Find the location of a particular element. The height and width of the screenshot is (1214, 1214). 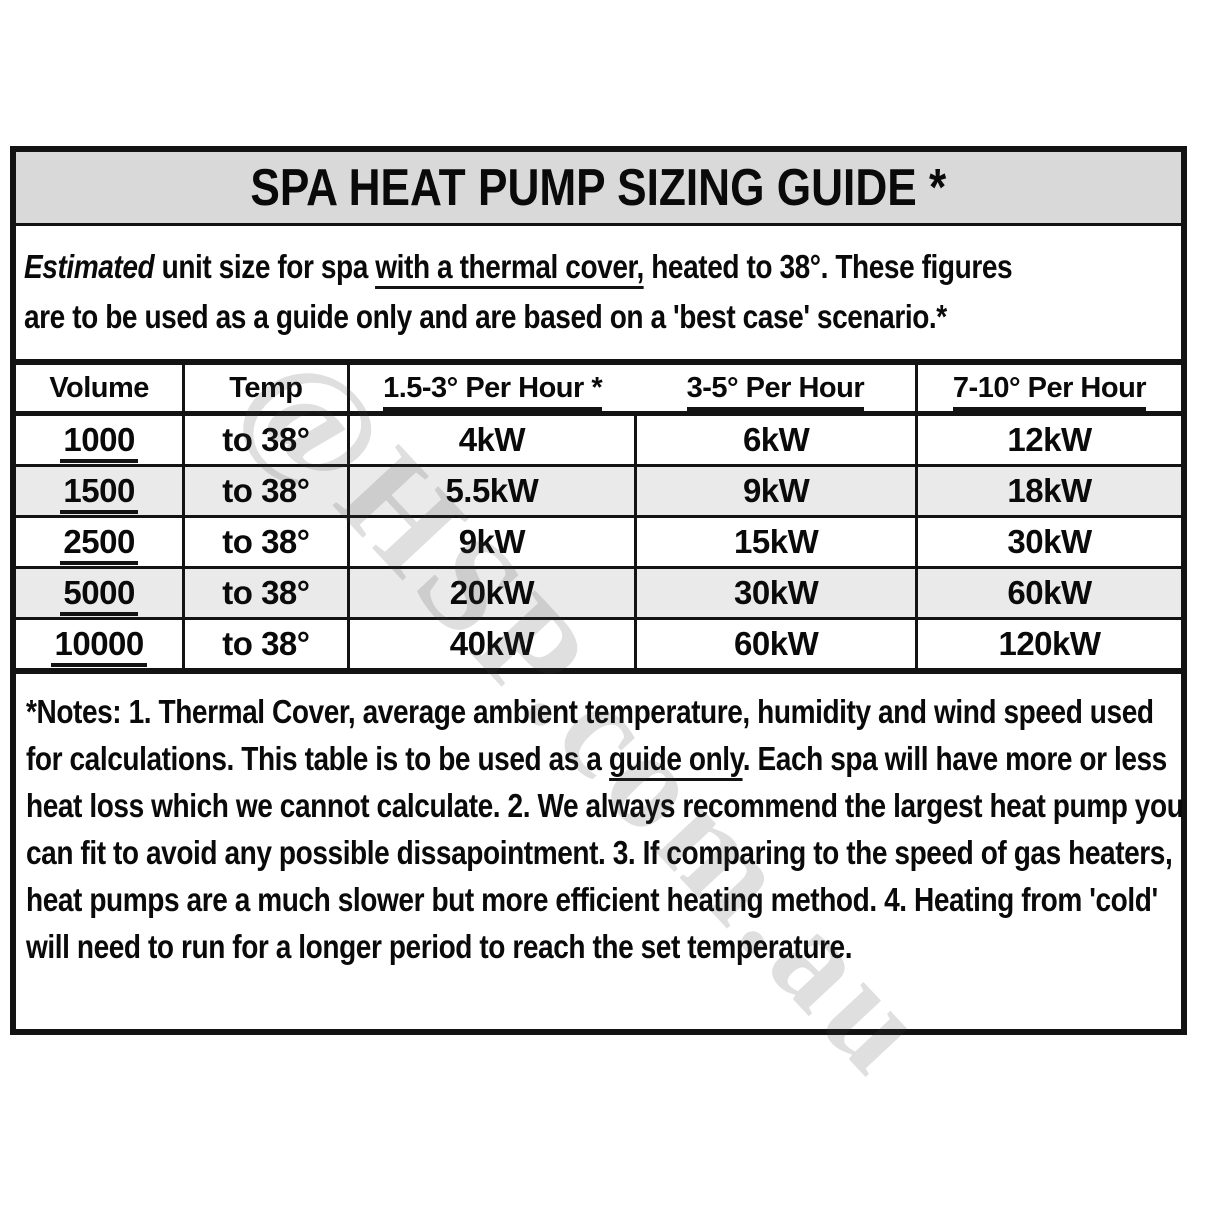

column-header-rate1: 1.5-3° Per Hour * is located at coordinates (491, 388).